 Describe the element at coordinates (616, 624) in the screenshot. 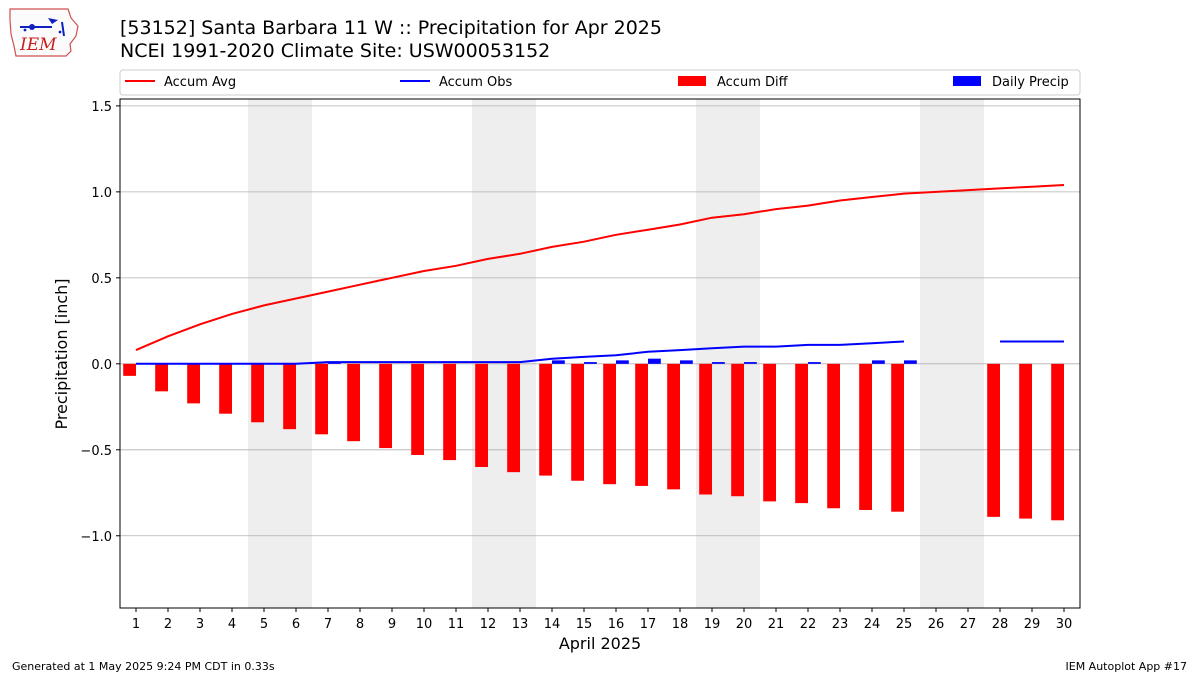

I see `x-tick-label: 16` at that location.